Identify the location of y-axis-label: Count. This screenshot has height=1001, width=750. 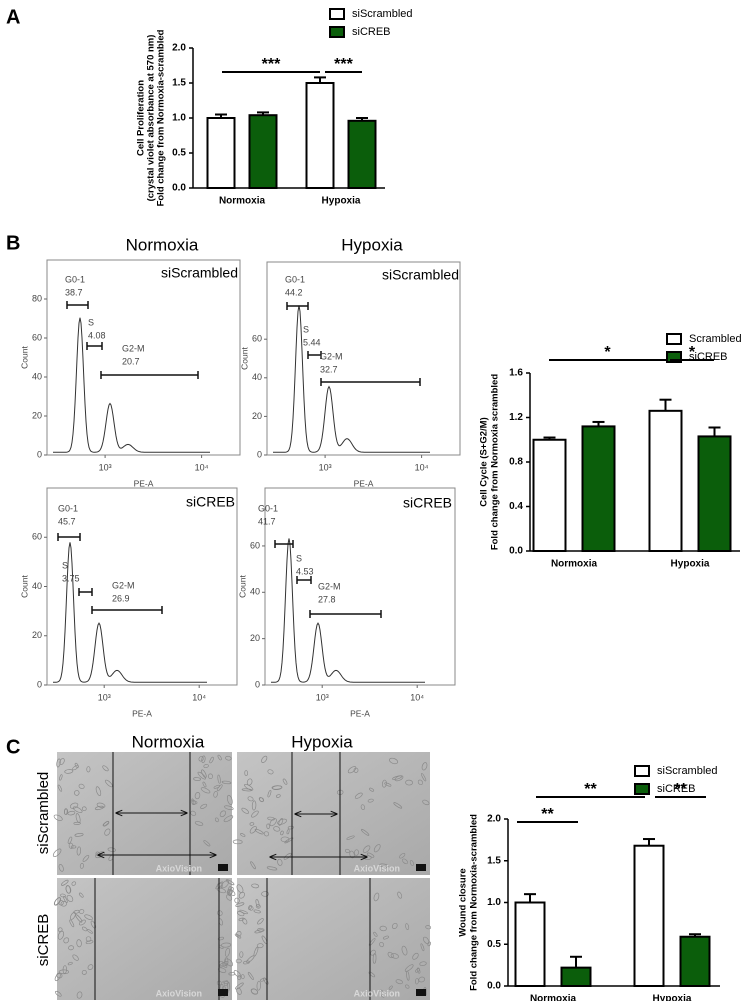
(244, 358).